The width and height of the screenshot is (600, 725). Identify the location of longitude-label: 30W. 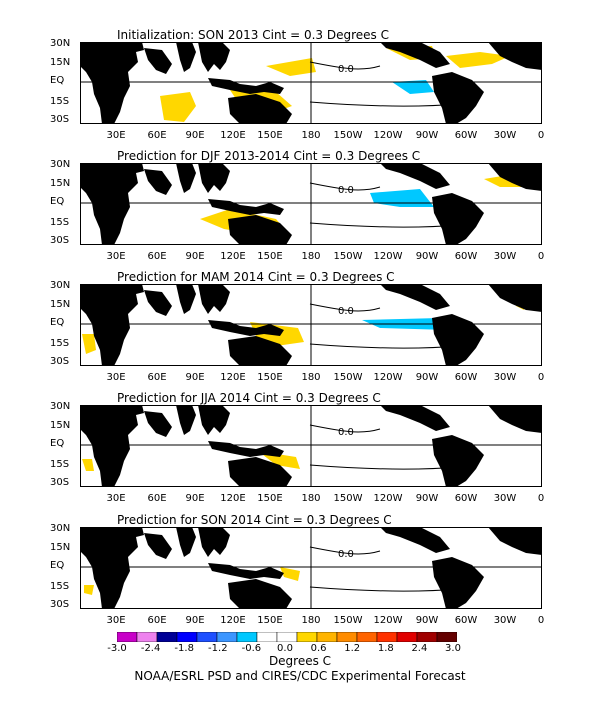
(505, 498).